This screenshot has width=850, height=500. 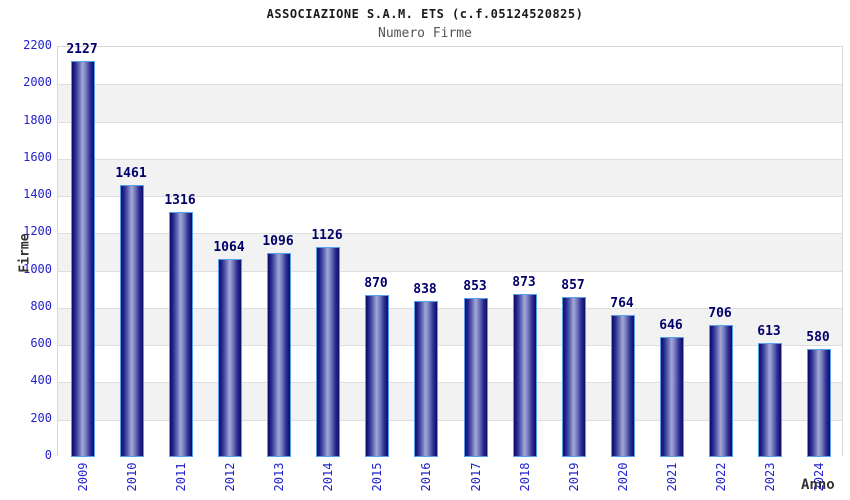 What do you see at coordinates (37, 45) in the screenshot?
I see `y-tick-label: 2200` at bounding box center [37, 45].